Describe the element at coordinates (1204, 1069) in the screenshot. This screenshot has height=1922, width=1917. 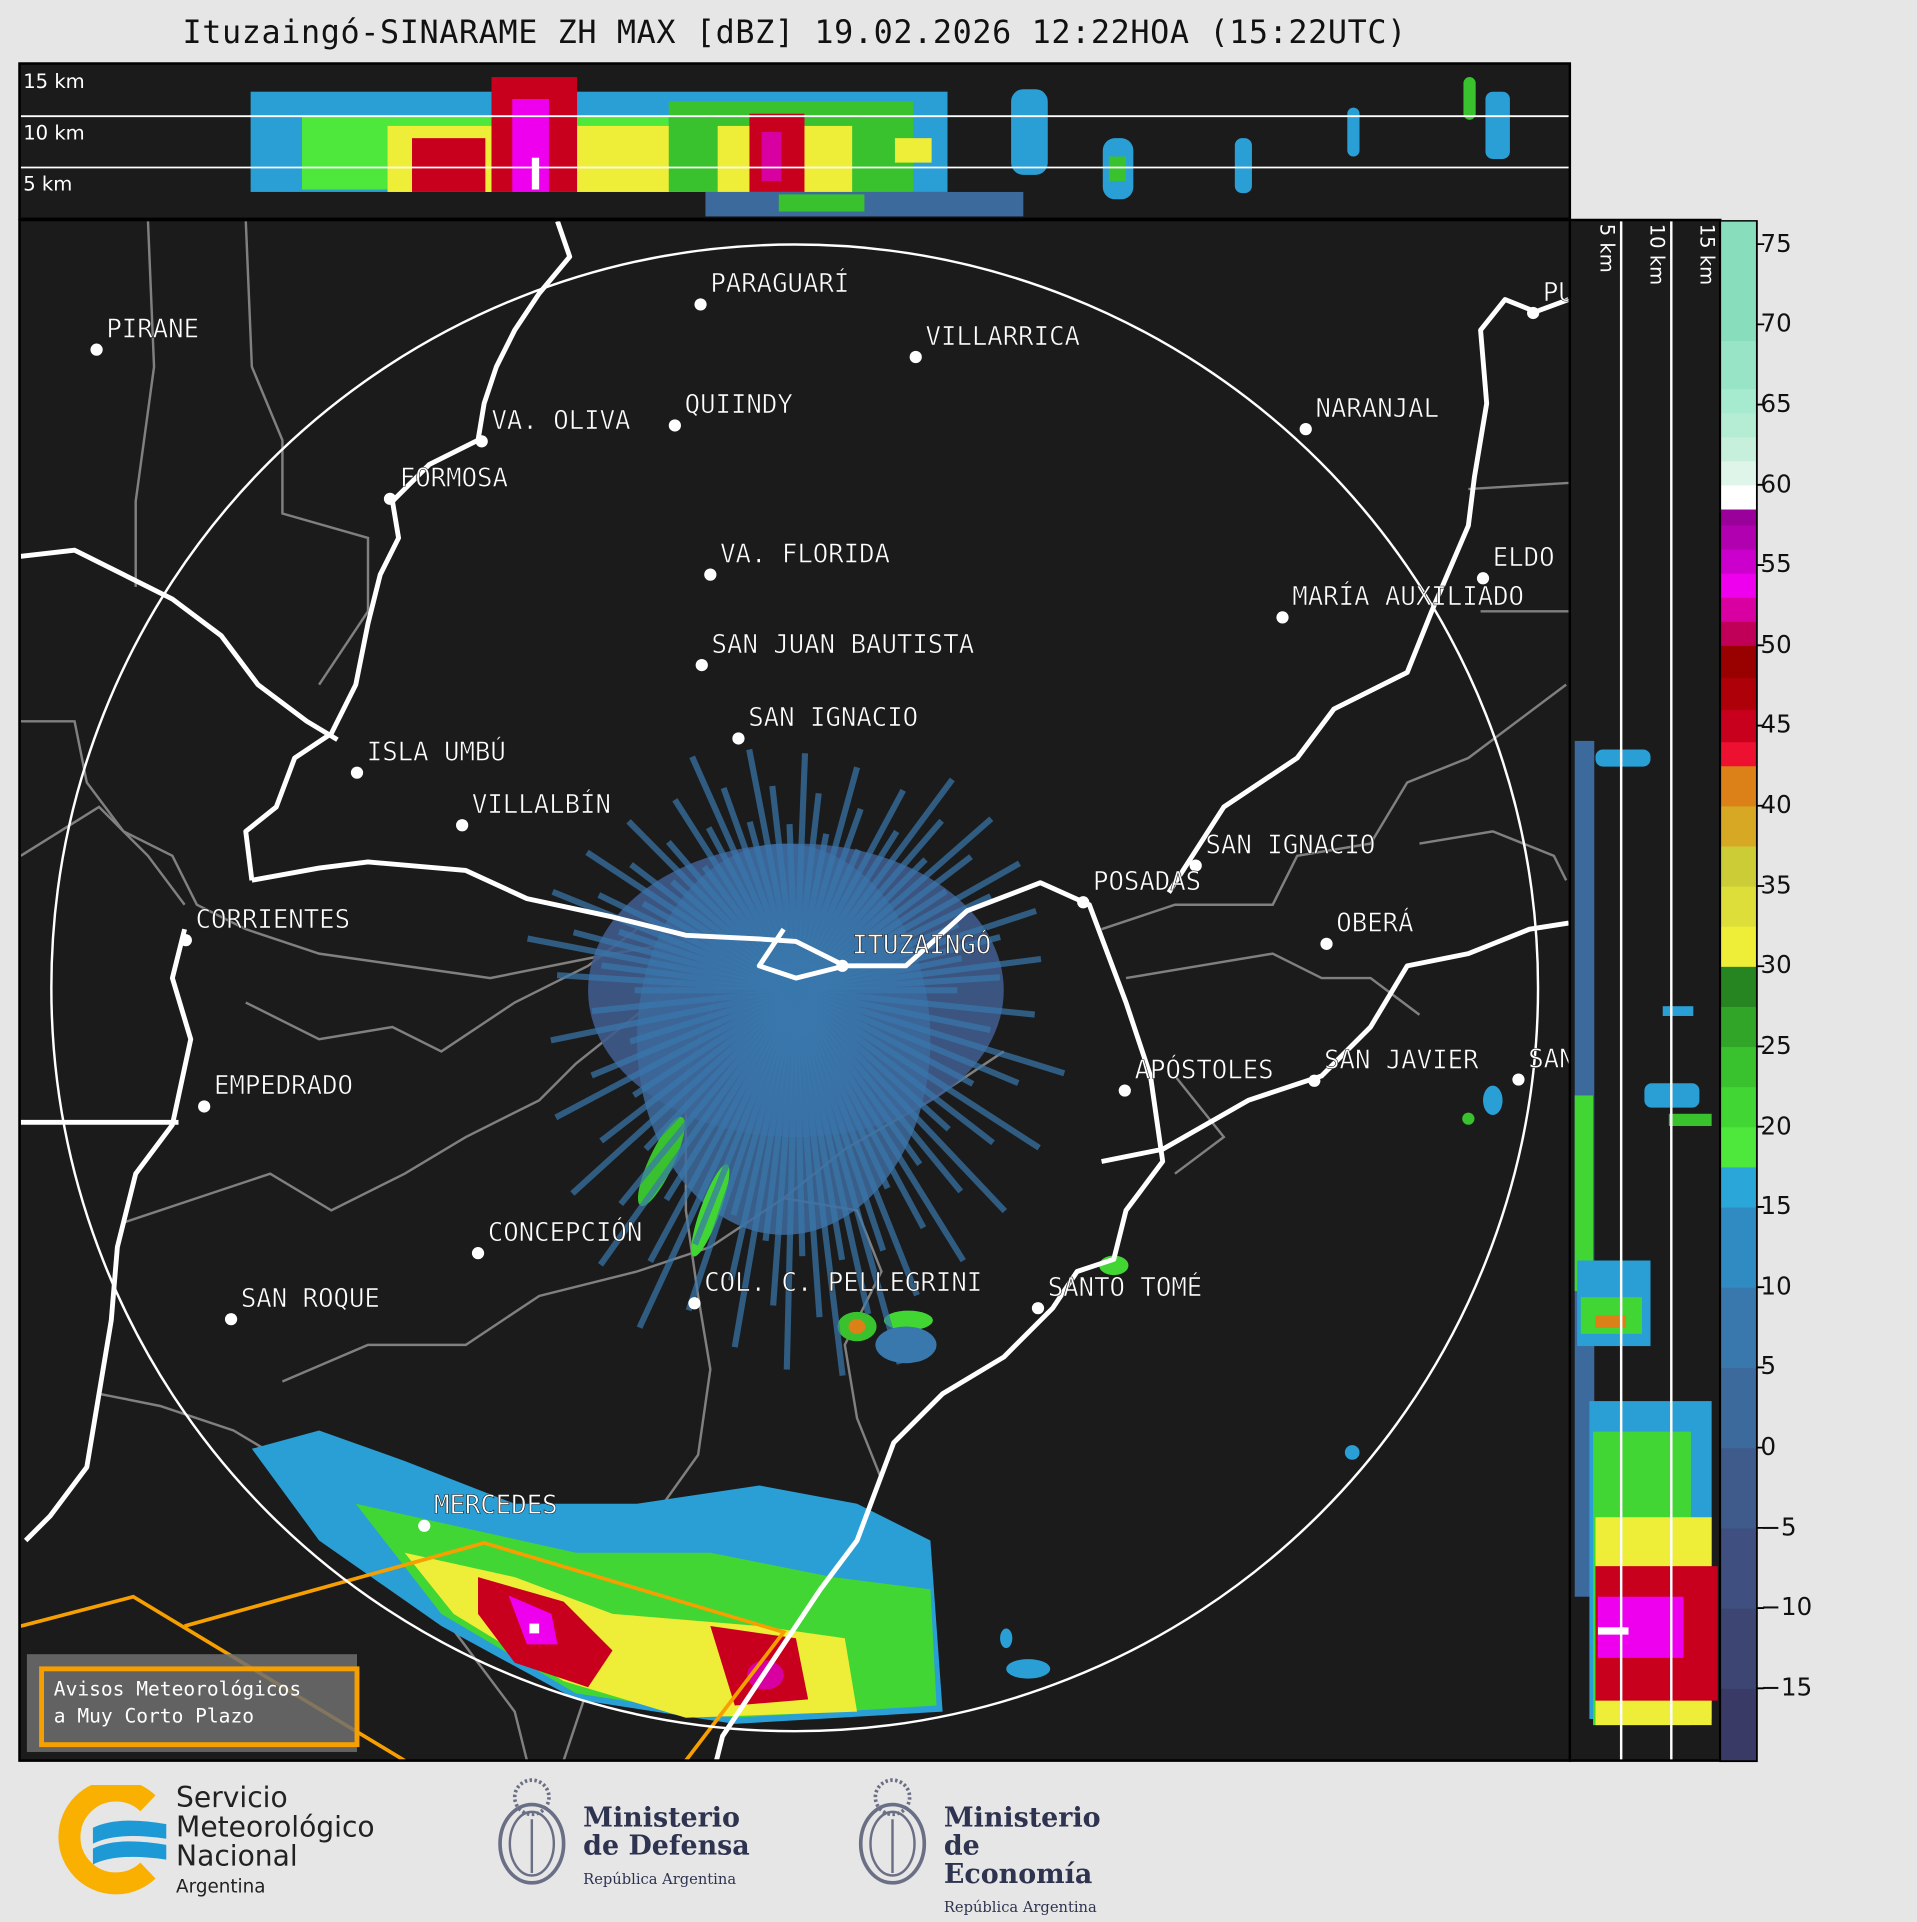
I see `city-label: APÓSTOLES` at that location.